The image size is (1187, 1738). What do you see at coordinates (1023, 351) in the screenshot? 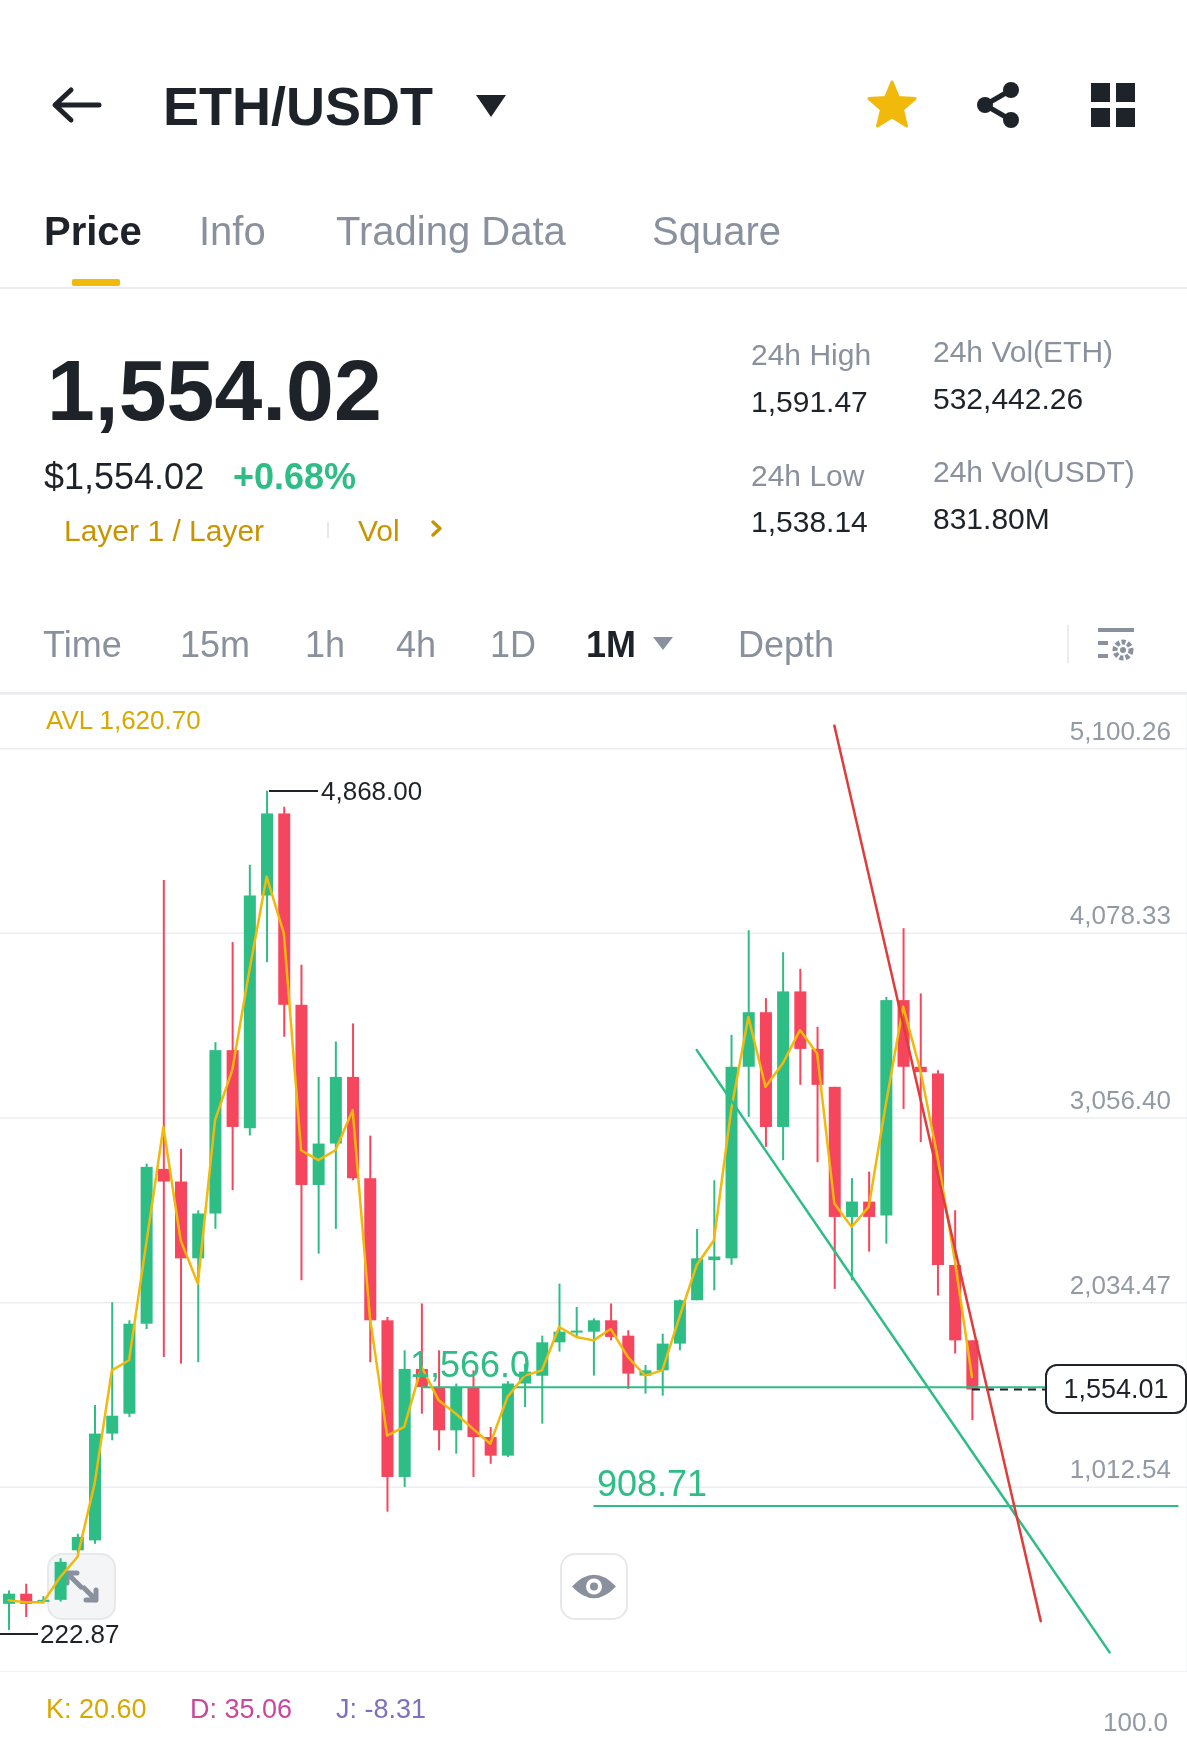
I see `text: 24h Vol(ETH)` at bounding box center [1023, 351].